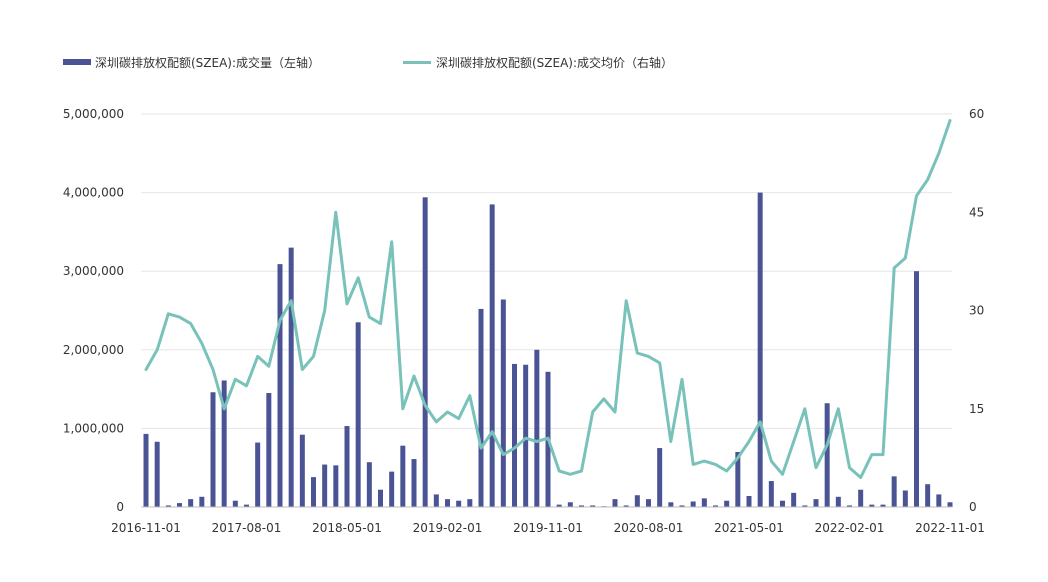 This screenshot has height=582, width=1048. What do you see at coordinates (976, 114) in the screenshot?
I see `y-right-tick-label: 60` at bounding box center [976, 114].